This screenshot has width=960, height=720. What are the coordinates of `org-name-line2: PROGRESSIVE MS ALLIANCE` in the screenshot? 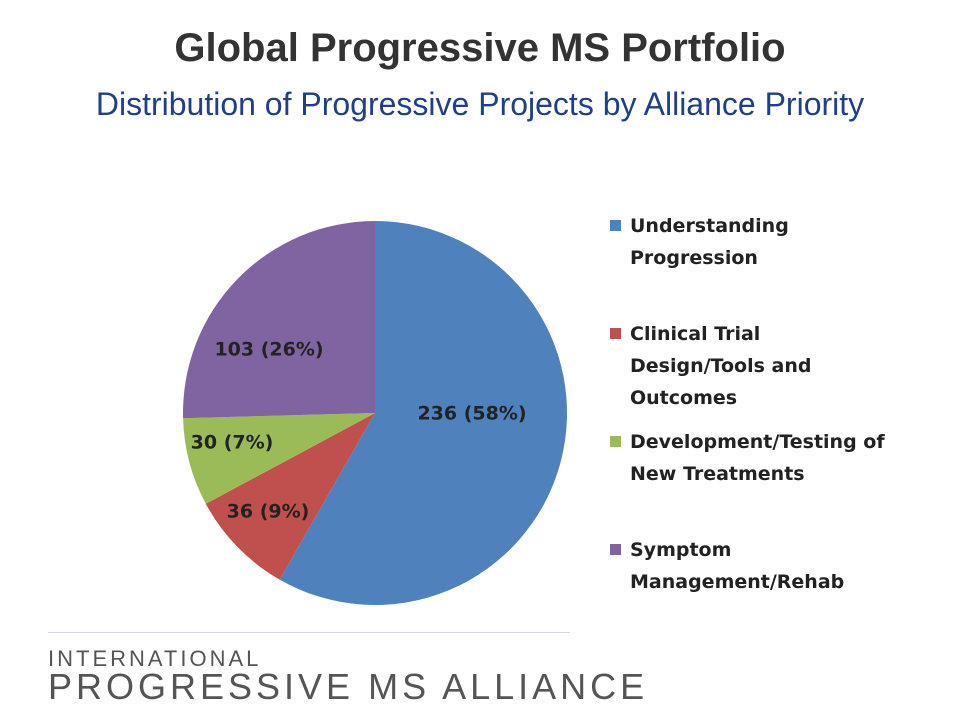 It's located at (348, 686).